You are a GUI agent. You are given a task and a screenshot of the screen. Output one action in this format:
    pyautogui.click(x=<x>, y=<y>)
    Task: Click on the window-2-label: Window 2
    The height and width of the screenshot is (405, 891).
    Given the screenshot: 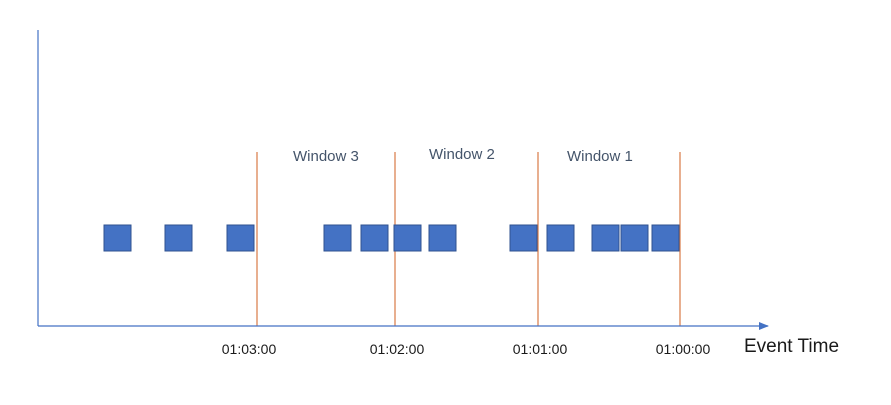 What is the action you would take?
    pyautogui.click(x=462, y=154)
    